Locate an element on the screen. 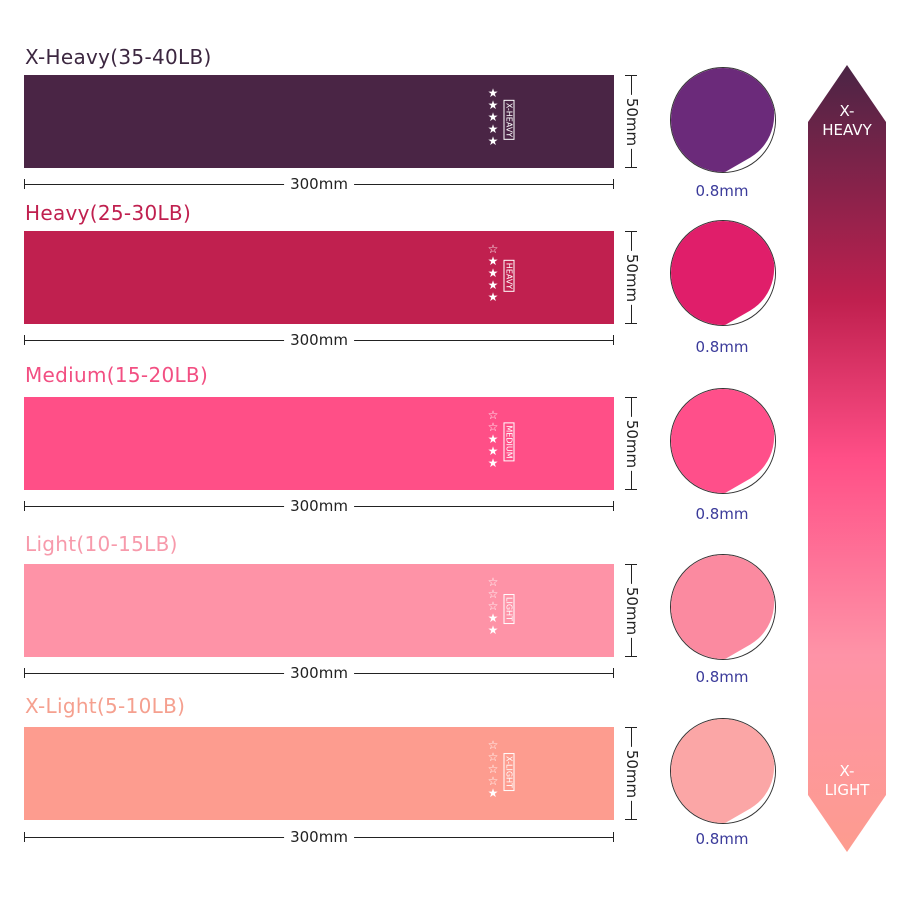 Image resolution: width=900 pixels, height=900 pixels. scale-bottom-line1: X- is located at coordinates (847, 771).